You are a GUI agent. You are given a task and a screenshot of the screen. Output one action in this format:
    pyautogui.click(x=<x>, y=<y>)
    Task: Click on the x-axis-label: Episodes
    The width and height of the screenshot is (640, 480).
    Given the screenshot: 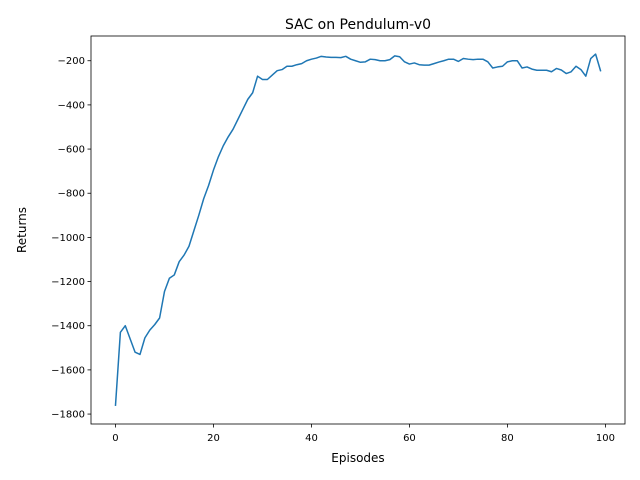 What is the action you would take?
    pyautogui.click(x=357, y=458)
    